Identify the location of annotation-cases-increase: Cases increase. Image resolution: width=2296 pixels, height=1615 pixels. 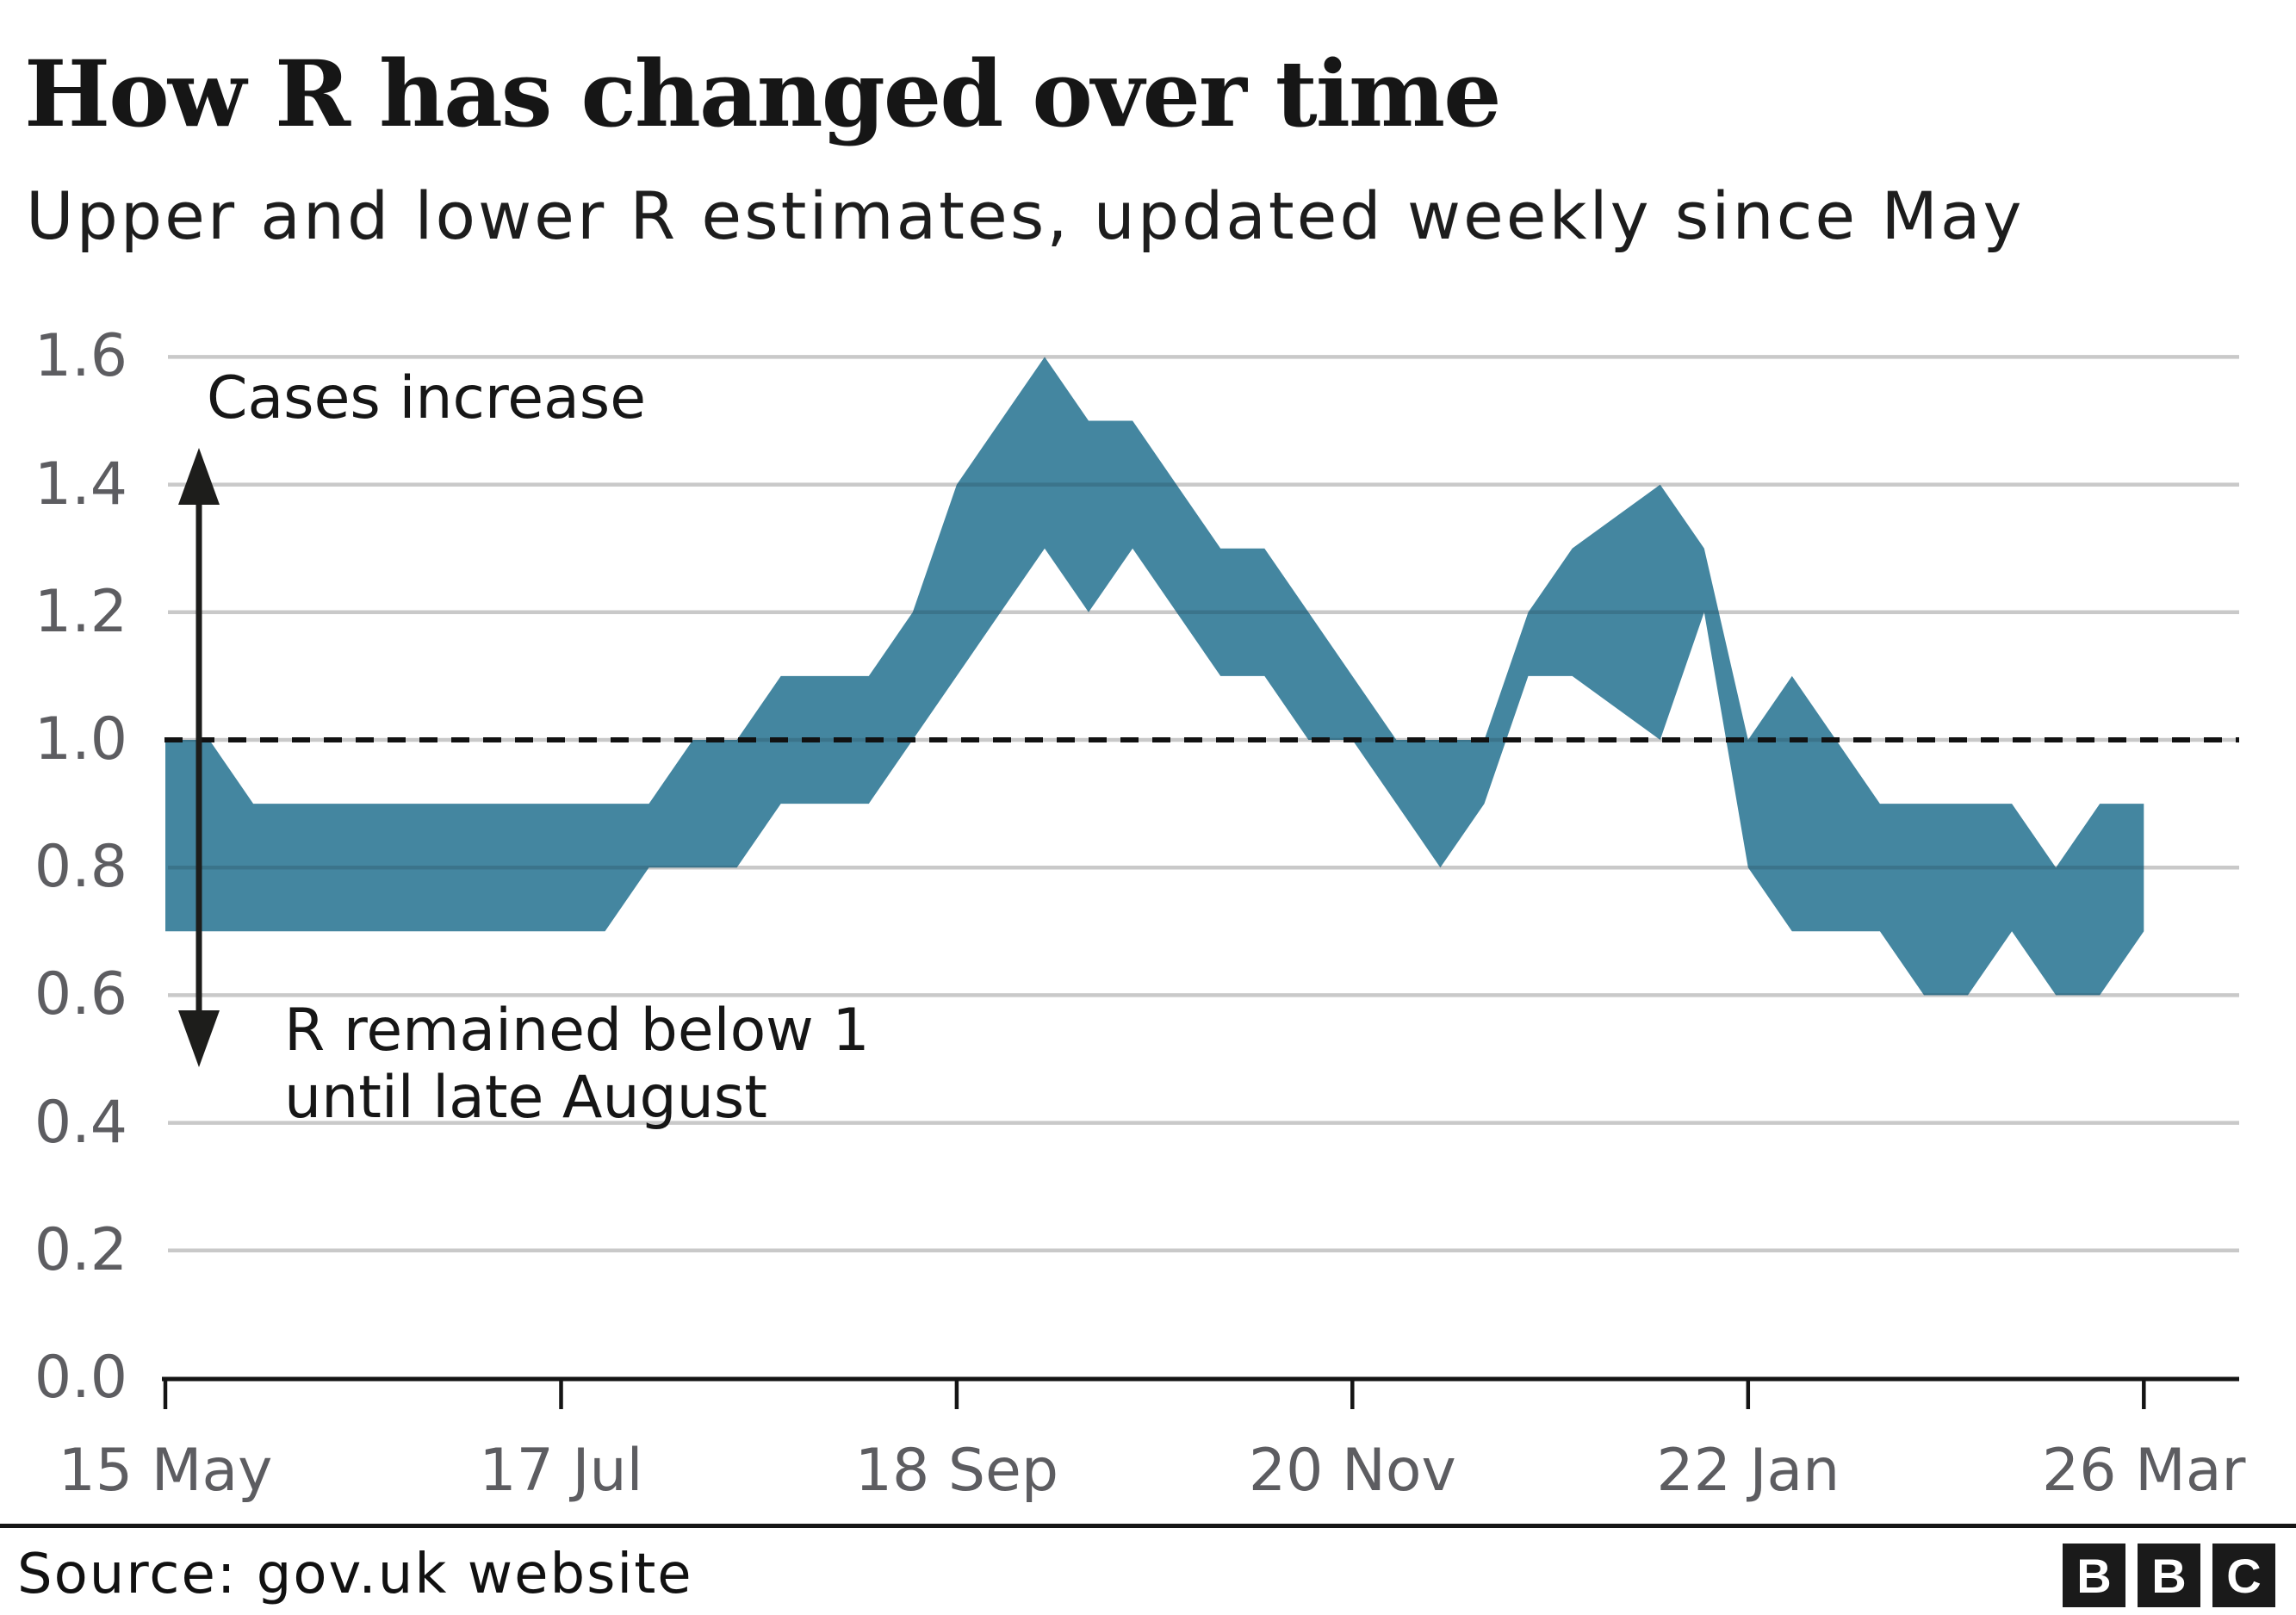
(427, 398).